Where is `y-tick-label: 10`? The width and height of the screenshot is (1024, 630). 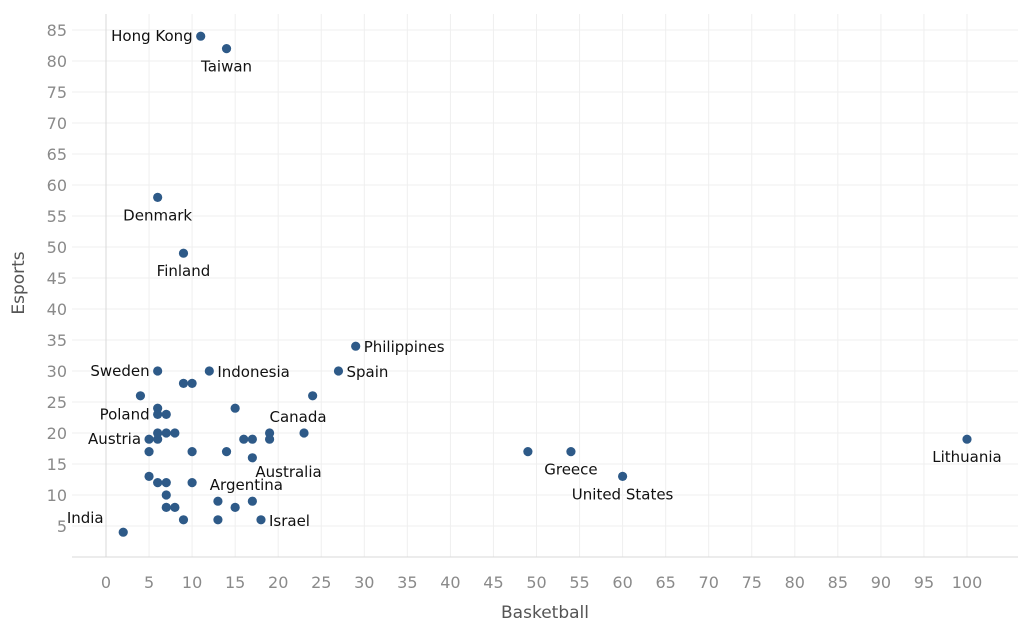
y-tick-label: 10 is located at coordinates (57, 495).